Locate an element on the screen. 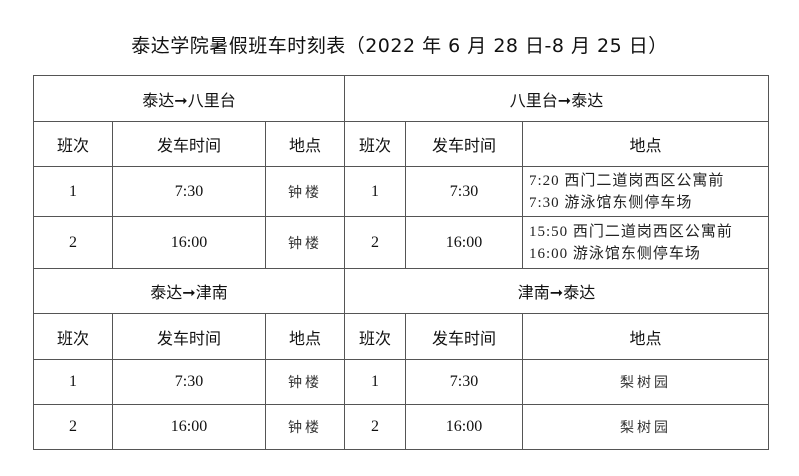 The image size is (799, 476). pickup-locations: 15:50 西门二道岗西区公寓前 16:00 游泳馆东侧停车场 is located at coordinates (645, 242).